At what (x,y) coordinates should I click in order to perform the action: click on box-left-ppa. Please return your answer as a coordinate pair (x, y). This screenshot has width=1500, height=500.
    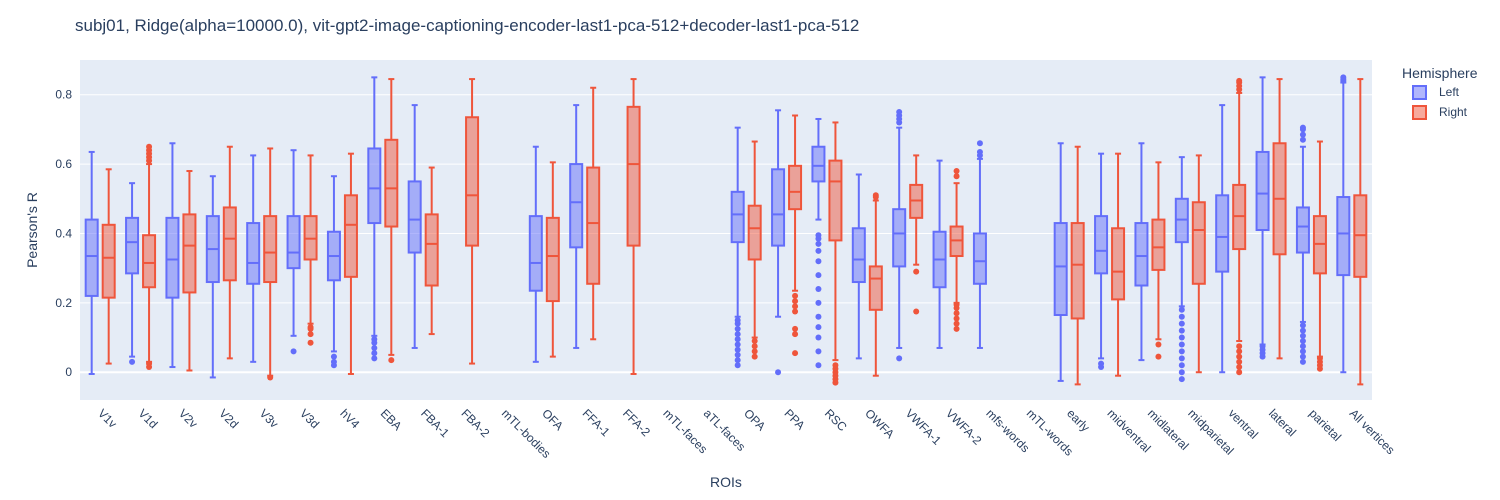
    Looking at the image, I should click on (778, 242).